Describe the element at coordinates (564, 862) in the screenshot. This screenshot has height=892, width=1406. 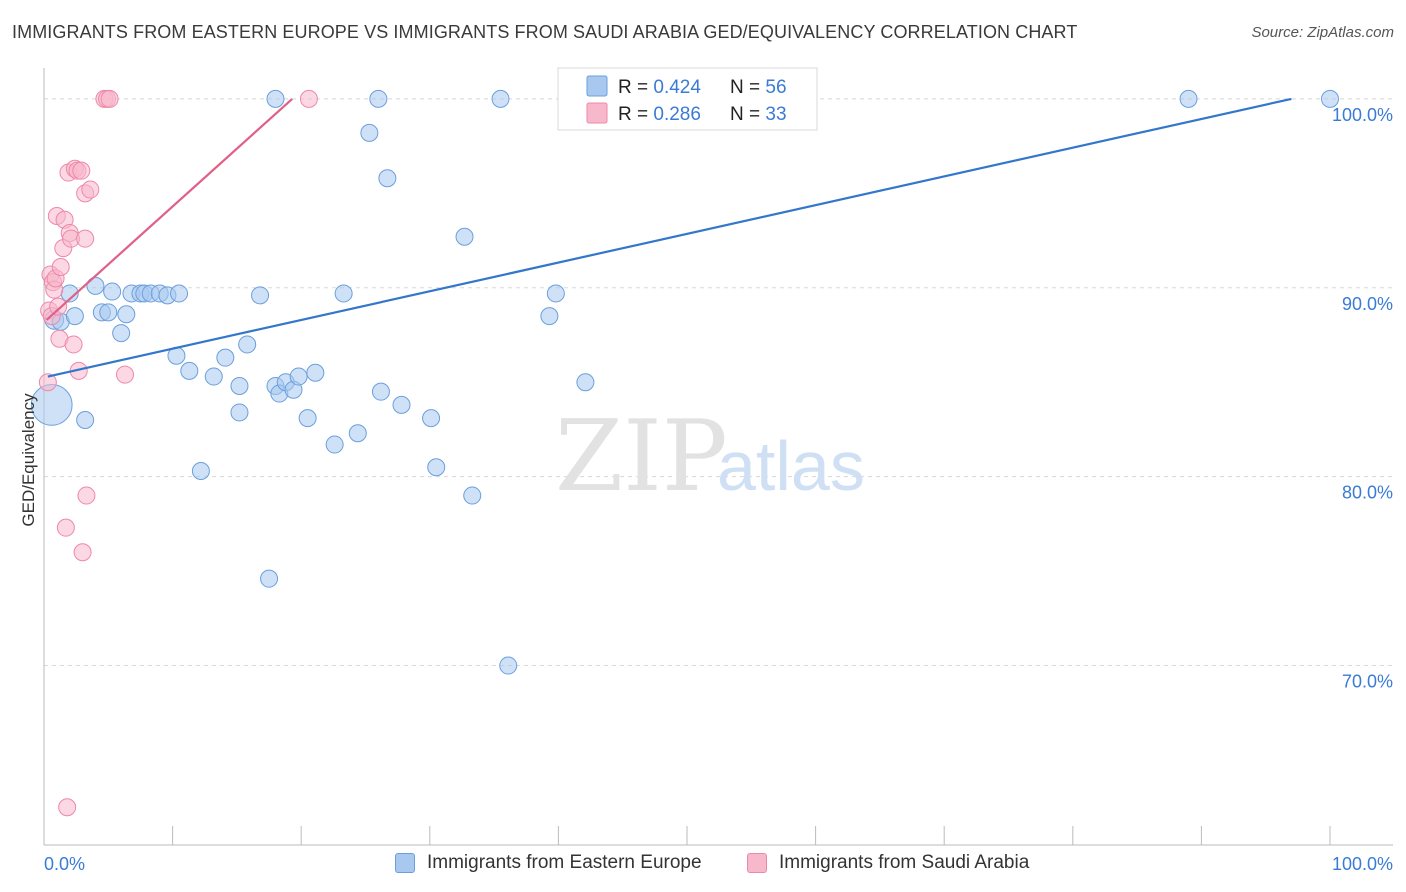
I see `legend-label-eastern-europe: Immigrants from Eastern Europe` at that location.